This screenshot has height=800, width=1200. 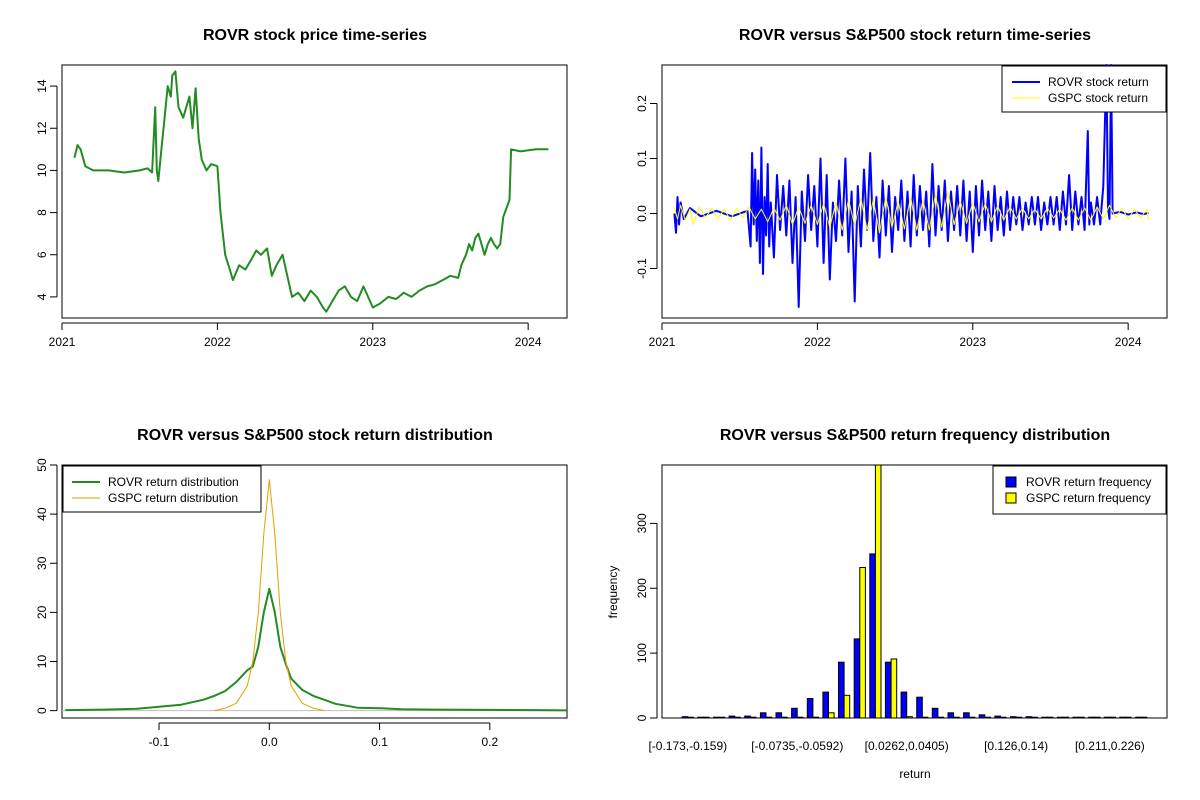 What do you see at coordinates (42, 514) in the screenshot?
I see `density-y-tick-label: 40` at bounding box center [42, 514].